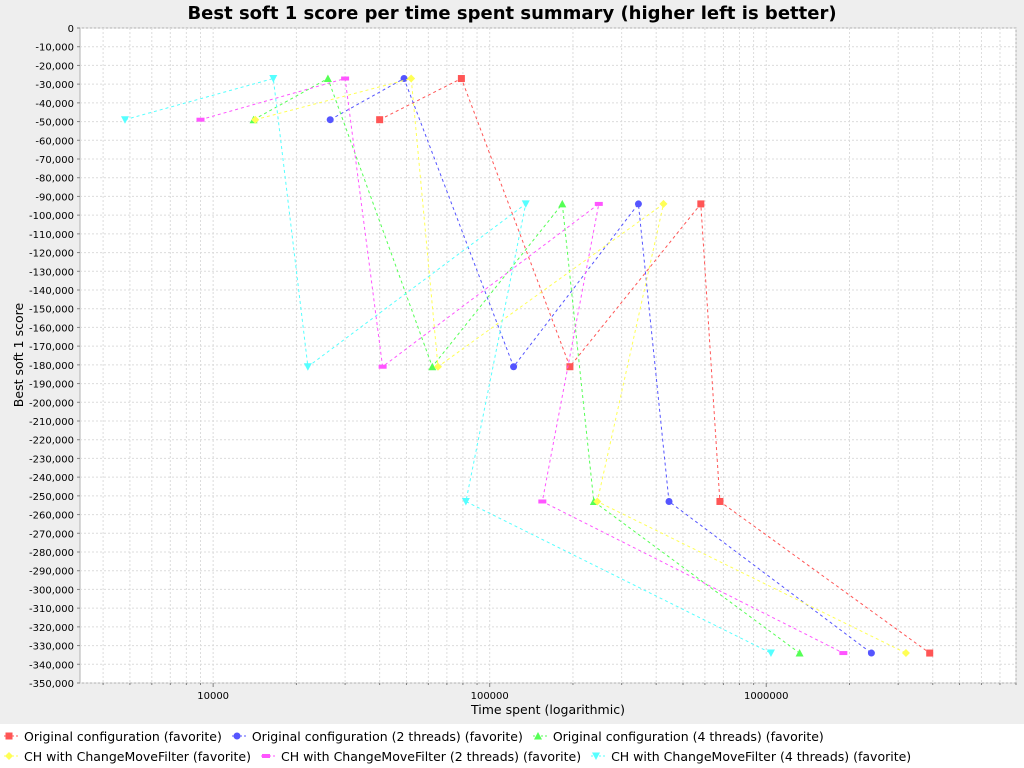 Image resolution: width=1024 pixels, height=768 pixels. What do you see at coordinates (51, 665) in the screenshot?
I see `y-tick-label: -340,000` at bounding box center [51, 665].